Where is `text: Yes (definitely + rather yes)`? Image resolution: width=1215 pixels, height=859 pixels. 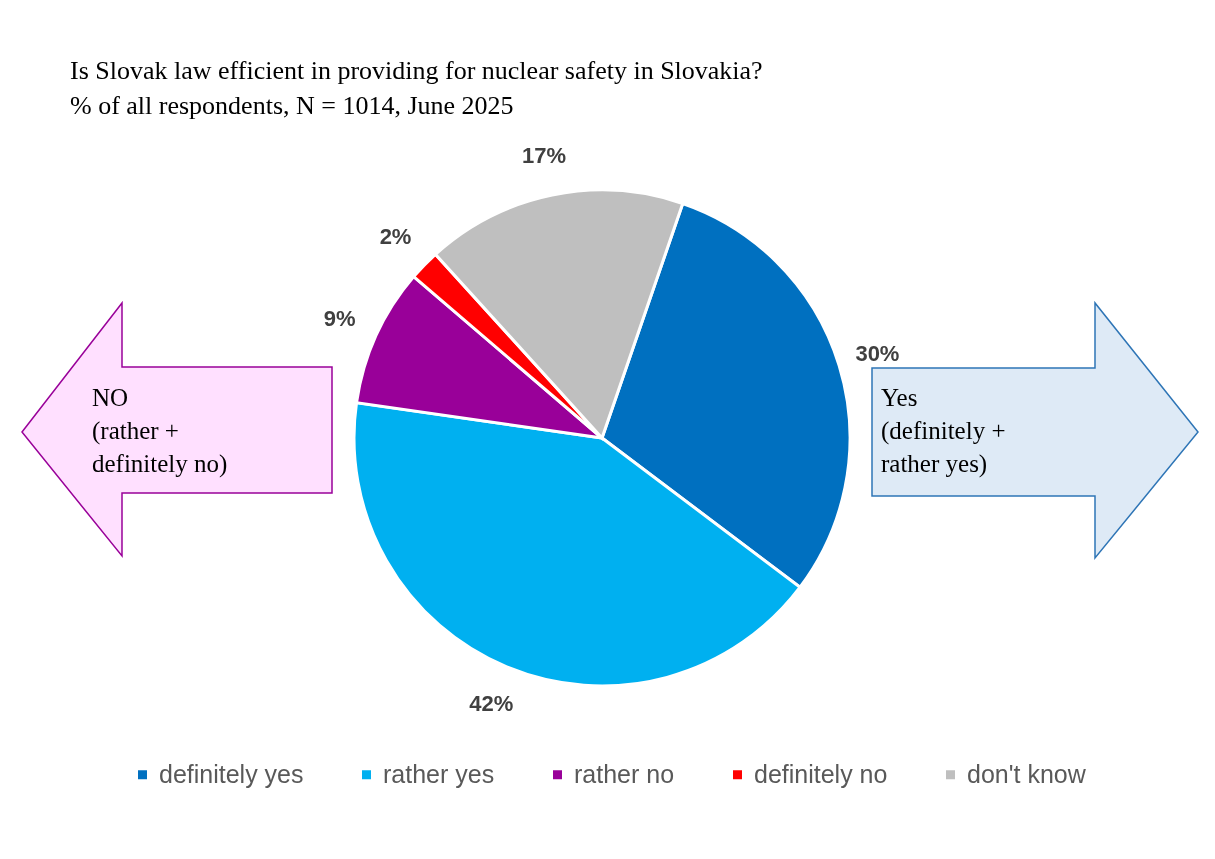
text: Yes (definitely + rather yes) is located at coordinates (943, 431).